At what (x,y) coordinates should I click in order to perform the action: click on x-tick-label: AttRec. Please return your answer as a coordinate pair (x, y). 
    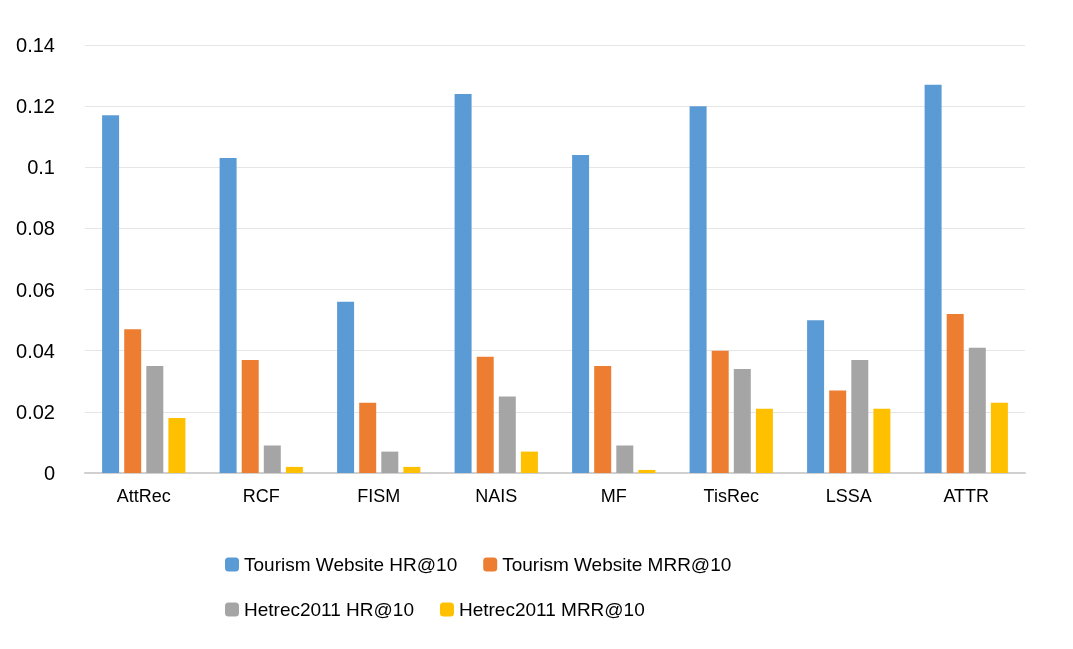
    Looking at the image, I should click on (143, 496).